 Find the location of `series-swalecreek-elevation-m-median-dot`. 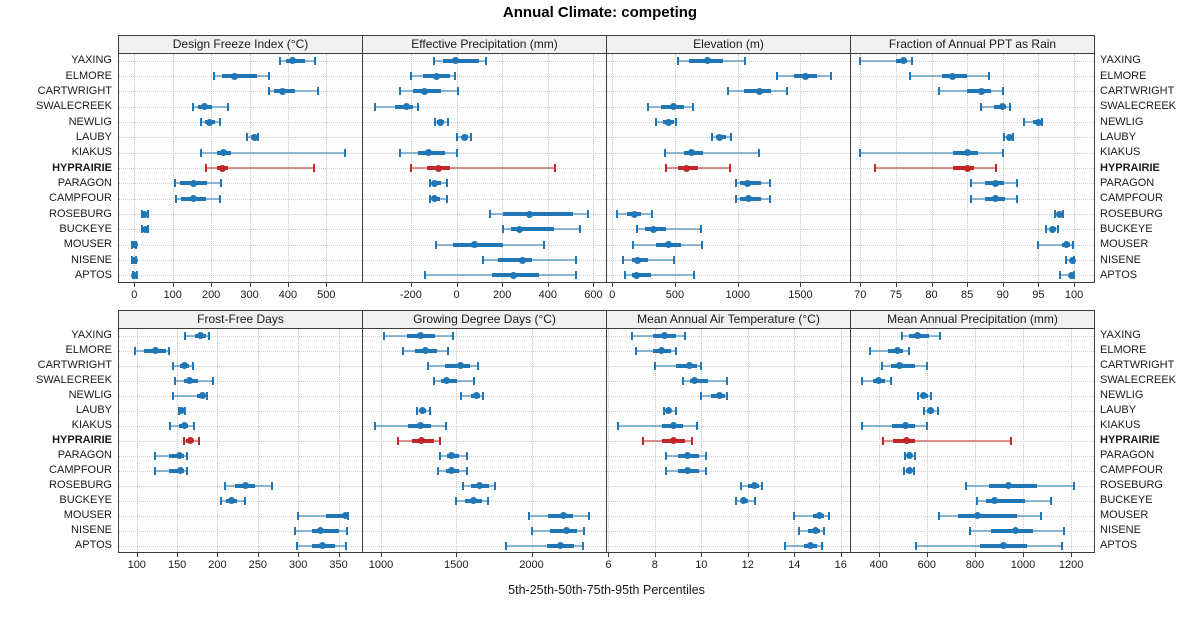

series-swalecreek-elevation-m-median-dot is located at coordinates (674, 107).